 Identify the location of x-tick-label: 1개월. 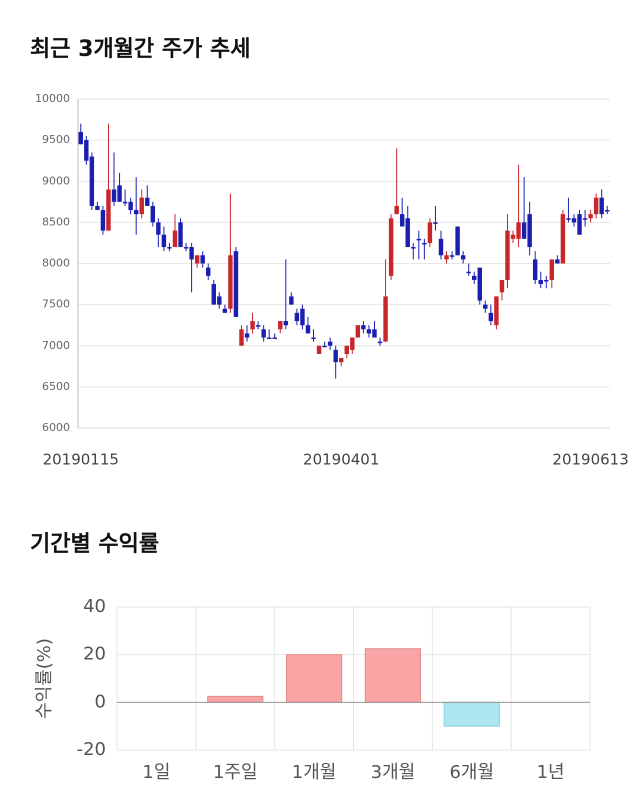
(314, 772).